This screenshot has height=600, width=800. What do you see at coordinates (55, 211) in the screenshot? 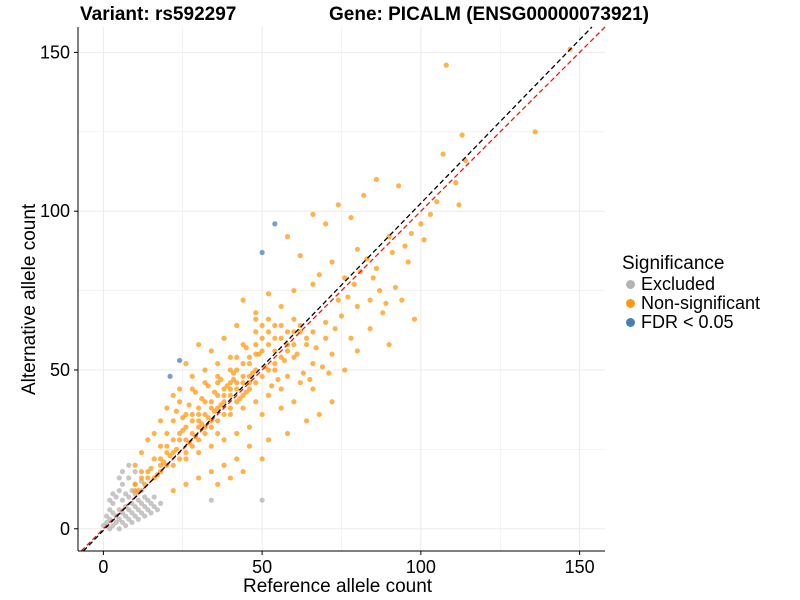
I see `y-tick-label: 100` at bounding box center [55, 211].